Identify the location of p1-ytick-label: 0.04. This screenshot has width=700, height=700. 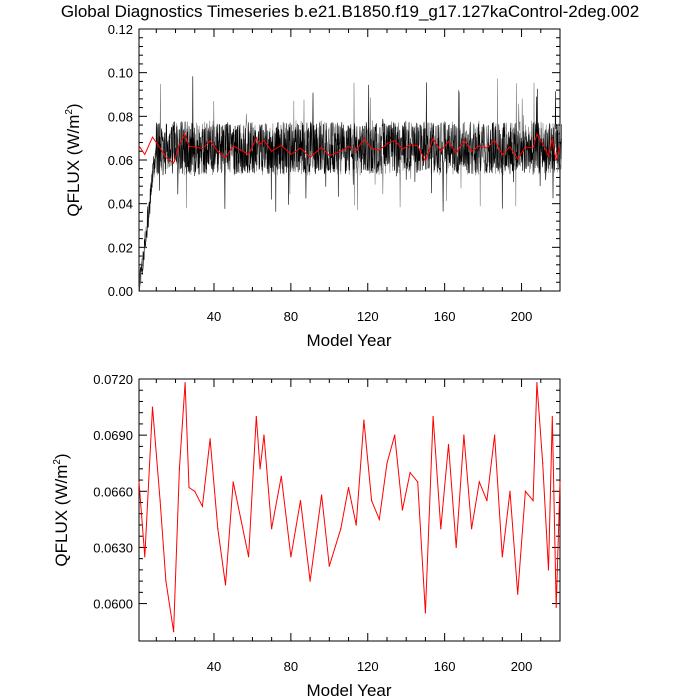
(120, 204).